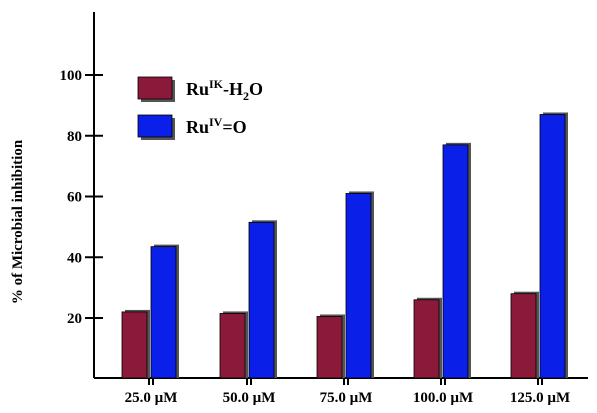  Describe the element at coordinates (443, 398) in the screenshot. I see `x-tick-label: 100.0 µM` at that location.